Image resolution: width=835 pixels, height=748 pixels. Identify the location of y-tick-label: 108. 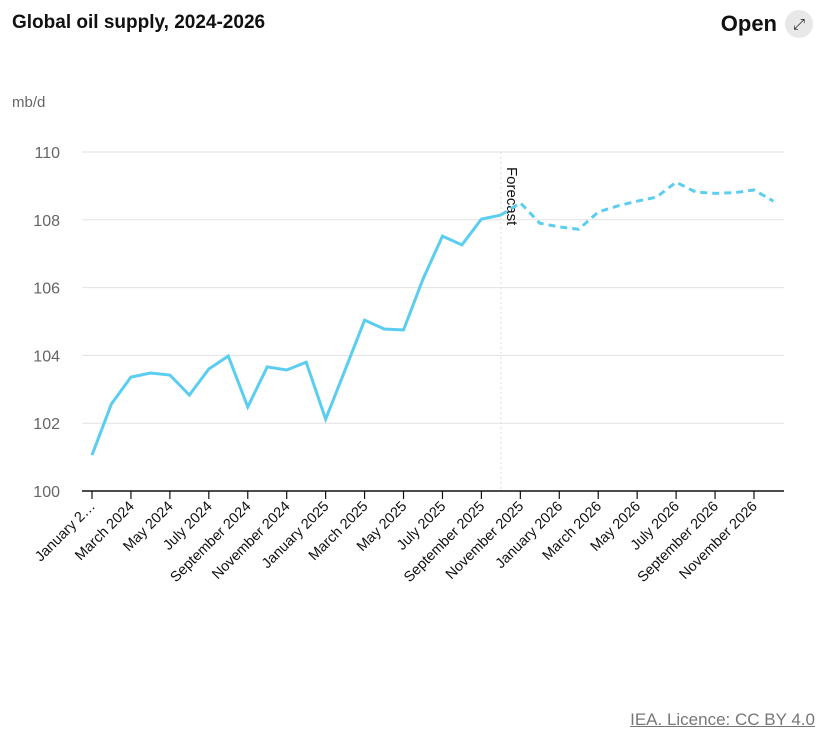
(46, 221).